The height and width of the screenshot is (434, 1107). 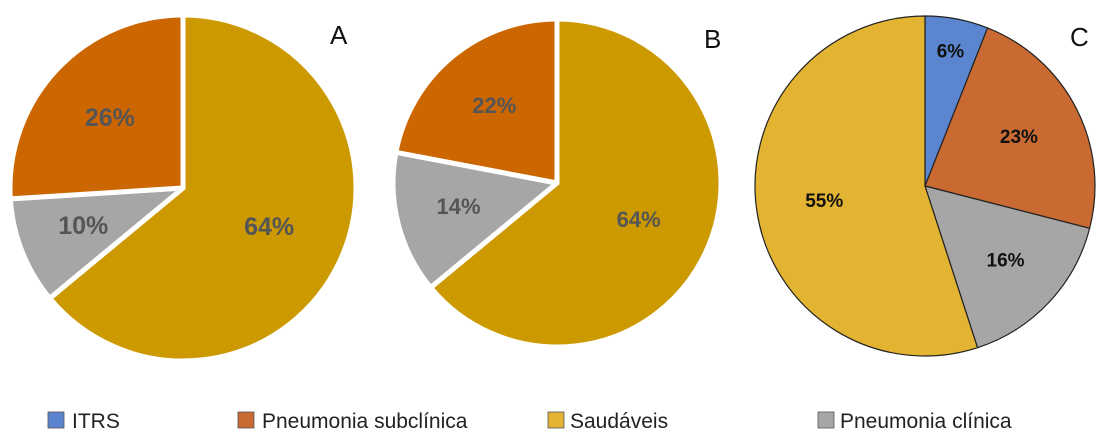 I want to click on pie-label-c-0: 6%, so click(x=951, y=51).